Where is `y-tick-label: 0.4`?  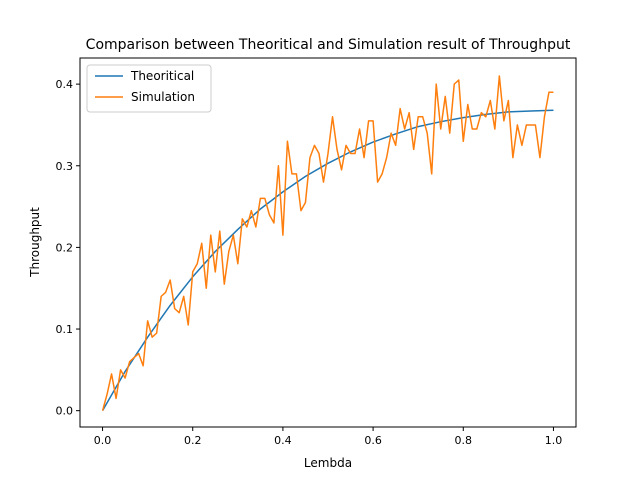
y-tick-label: 0.4 is located at coordinates (65, 84).